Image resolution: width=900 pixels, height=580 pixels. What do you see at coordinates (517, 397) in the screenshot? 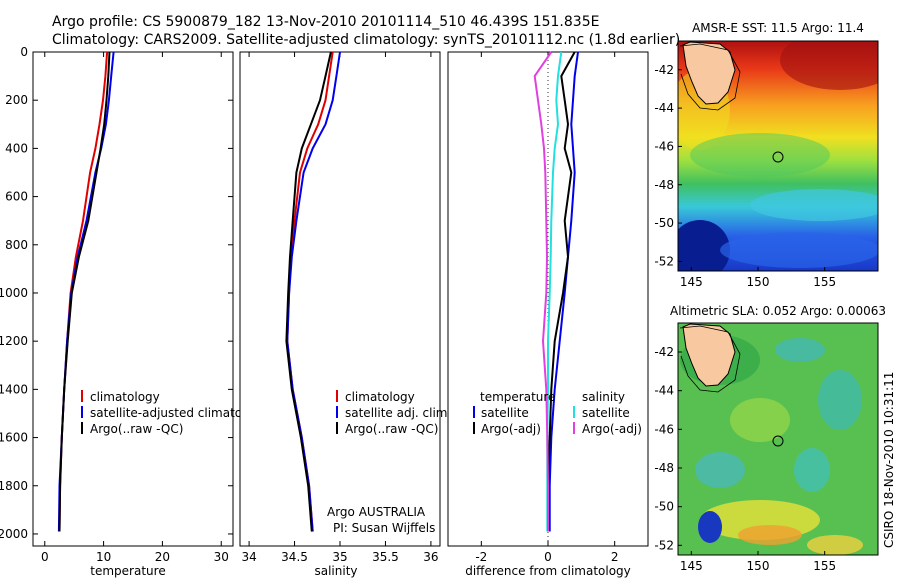
I see `legend-header-temperature: temperature` at bounding box center [517, 397].